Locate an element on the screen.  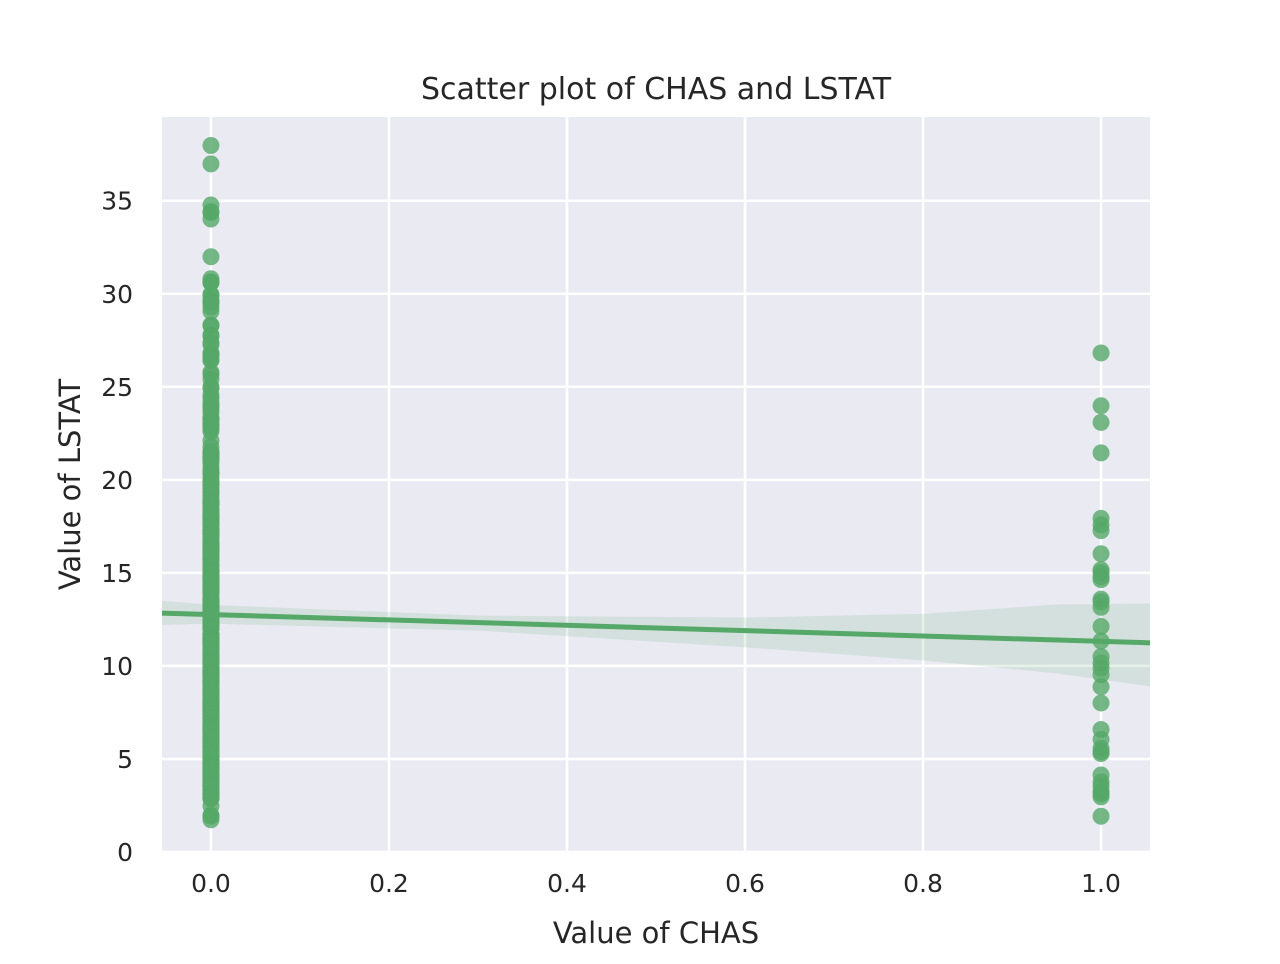
y-tick-label: 15 is located at coordinates (117, 573).